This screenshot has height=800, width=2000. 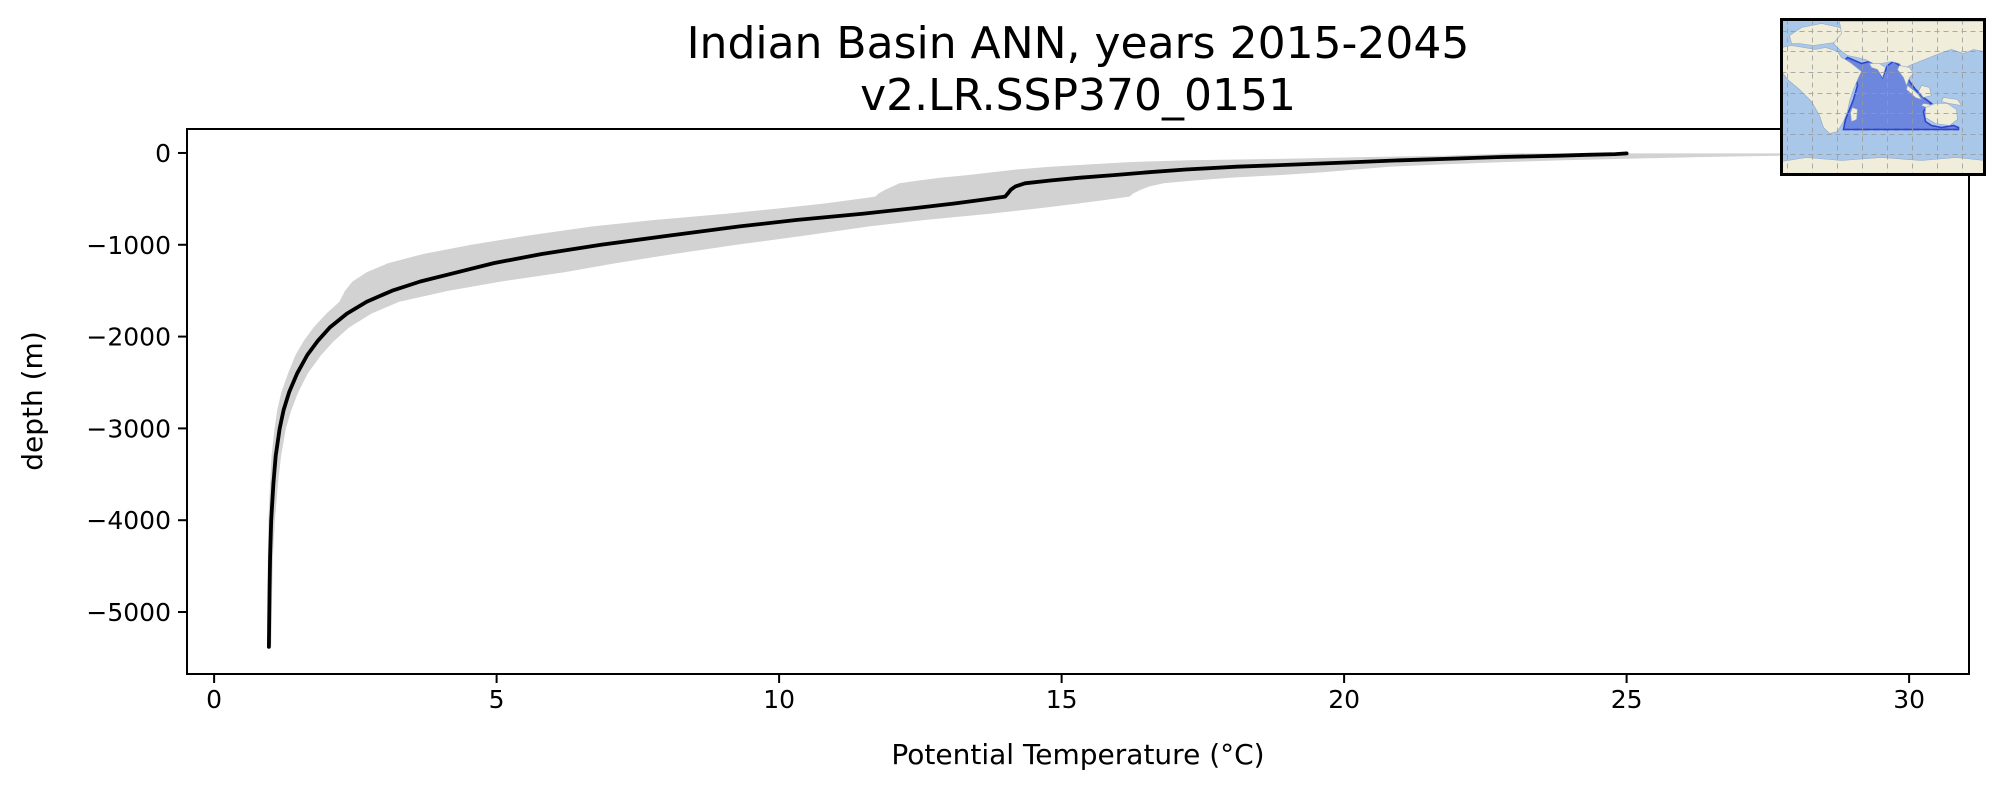 What do you see at coordinates (32, 401) in the screenshot?
I see `y-axis-label: depth (m)` at bounding box center [32, 401].